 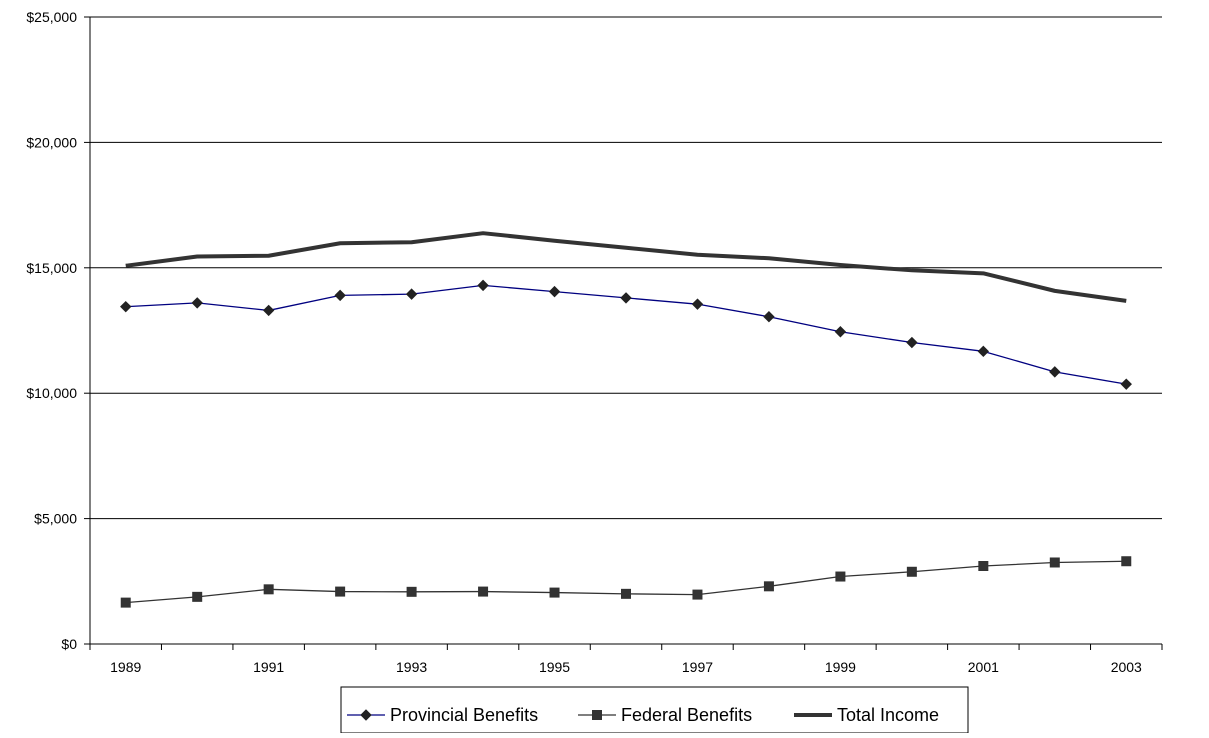 I want to click on legend-box, so click(x=654, y=710).